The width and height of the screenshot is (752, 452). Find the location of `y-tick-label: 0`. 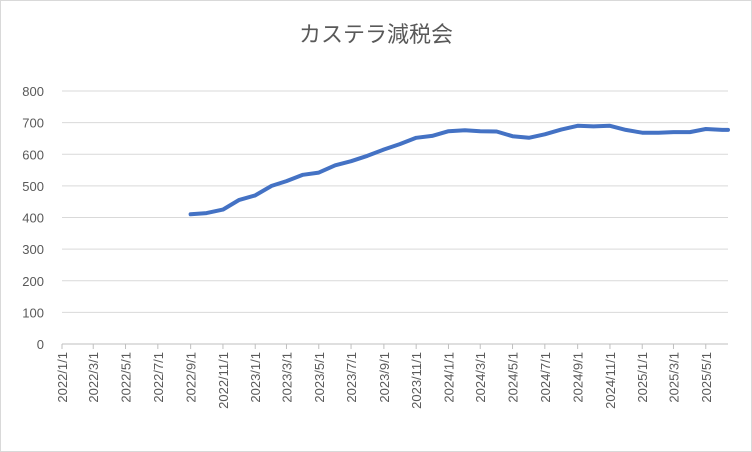

y-tick-label: 0 is located at coordinates (40, 344).